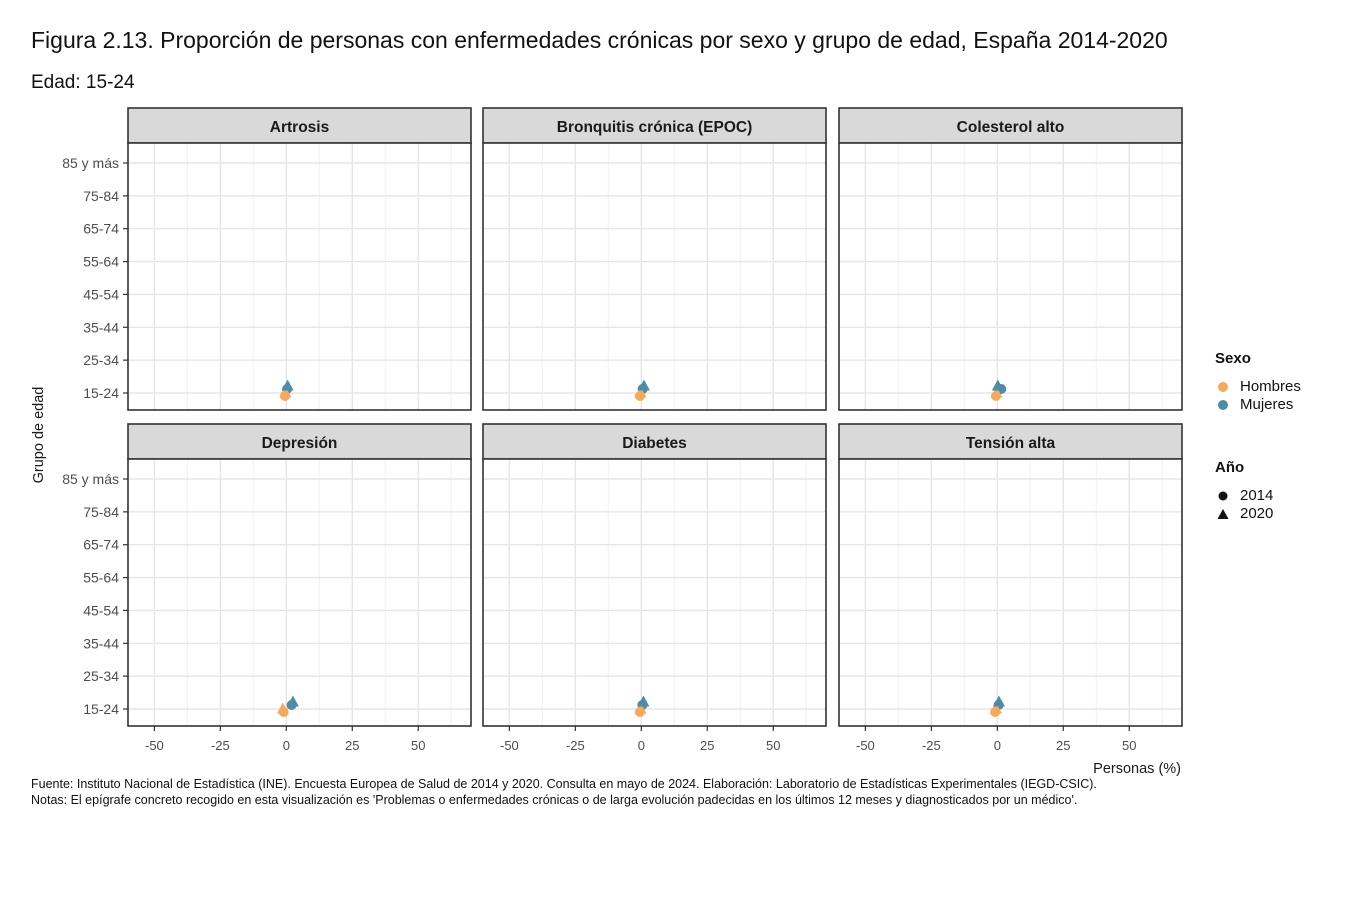 The height and width of the screenshot is (900, 1350). Describe the element at coordinates (1270, 386) in the screenshot. I see `legend-hombres-label: Hombres` at that location.